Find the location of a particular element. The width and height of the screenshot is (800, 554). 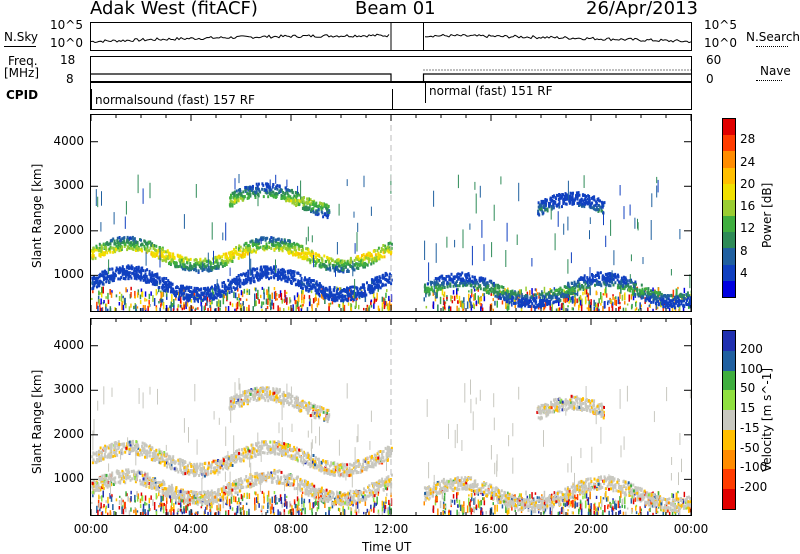

power-colorbar-segment is located at coordinates (729, 240).